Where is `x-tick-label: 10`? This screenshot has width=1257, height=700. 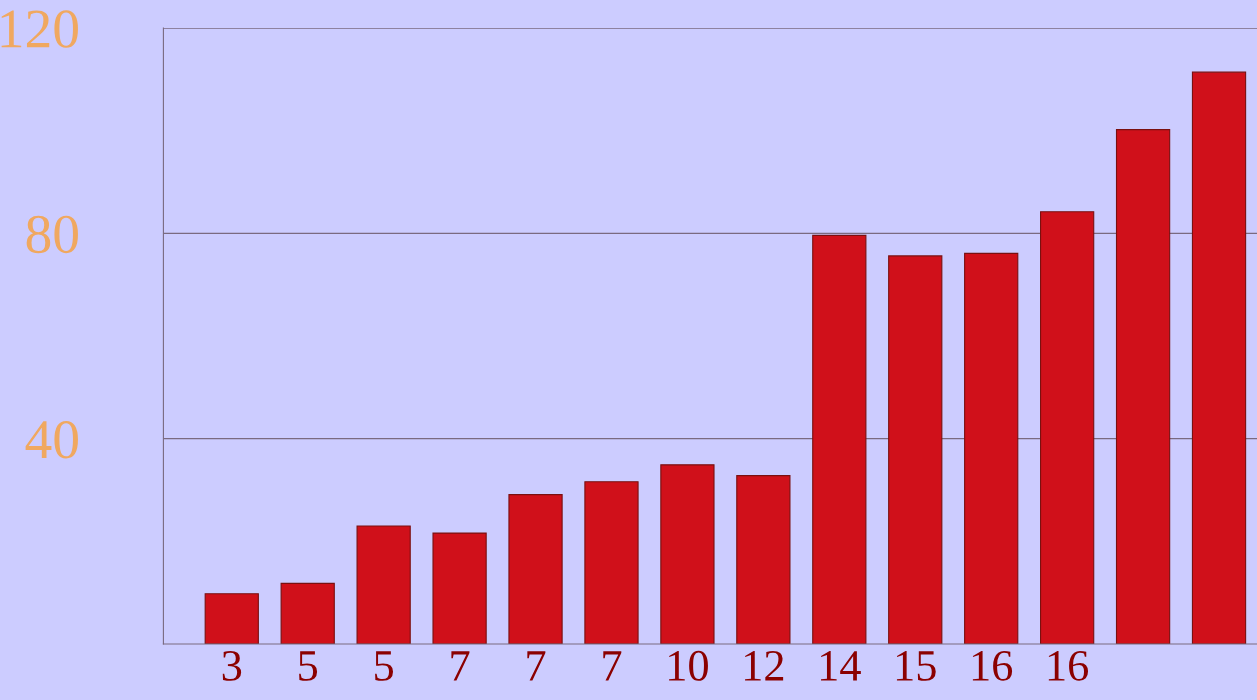
x-tick-label: 10 is located at coordinates (688, 665).